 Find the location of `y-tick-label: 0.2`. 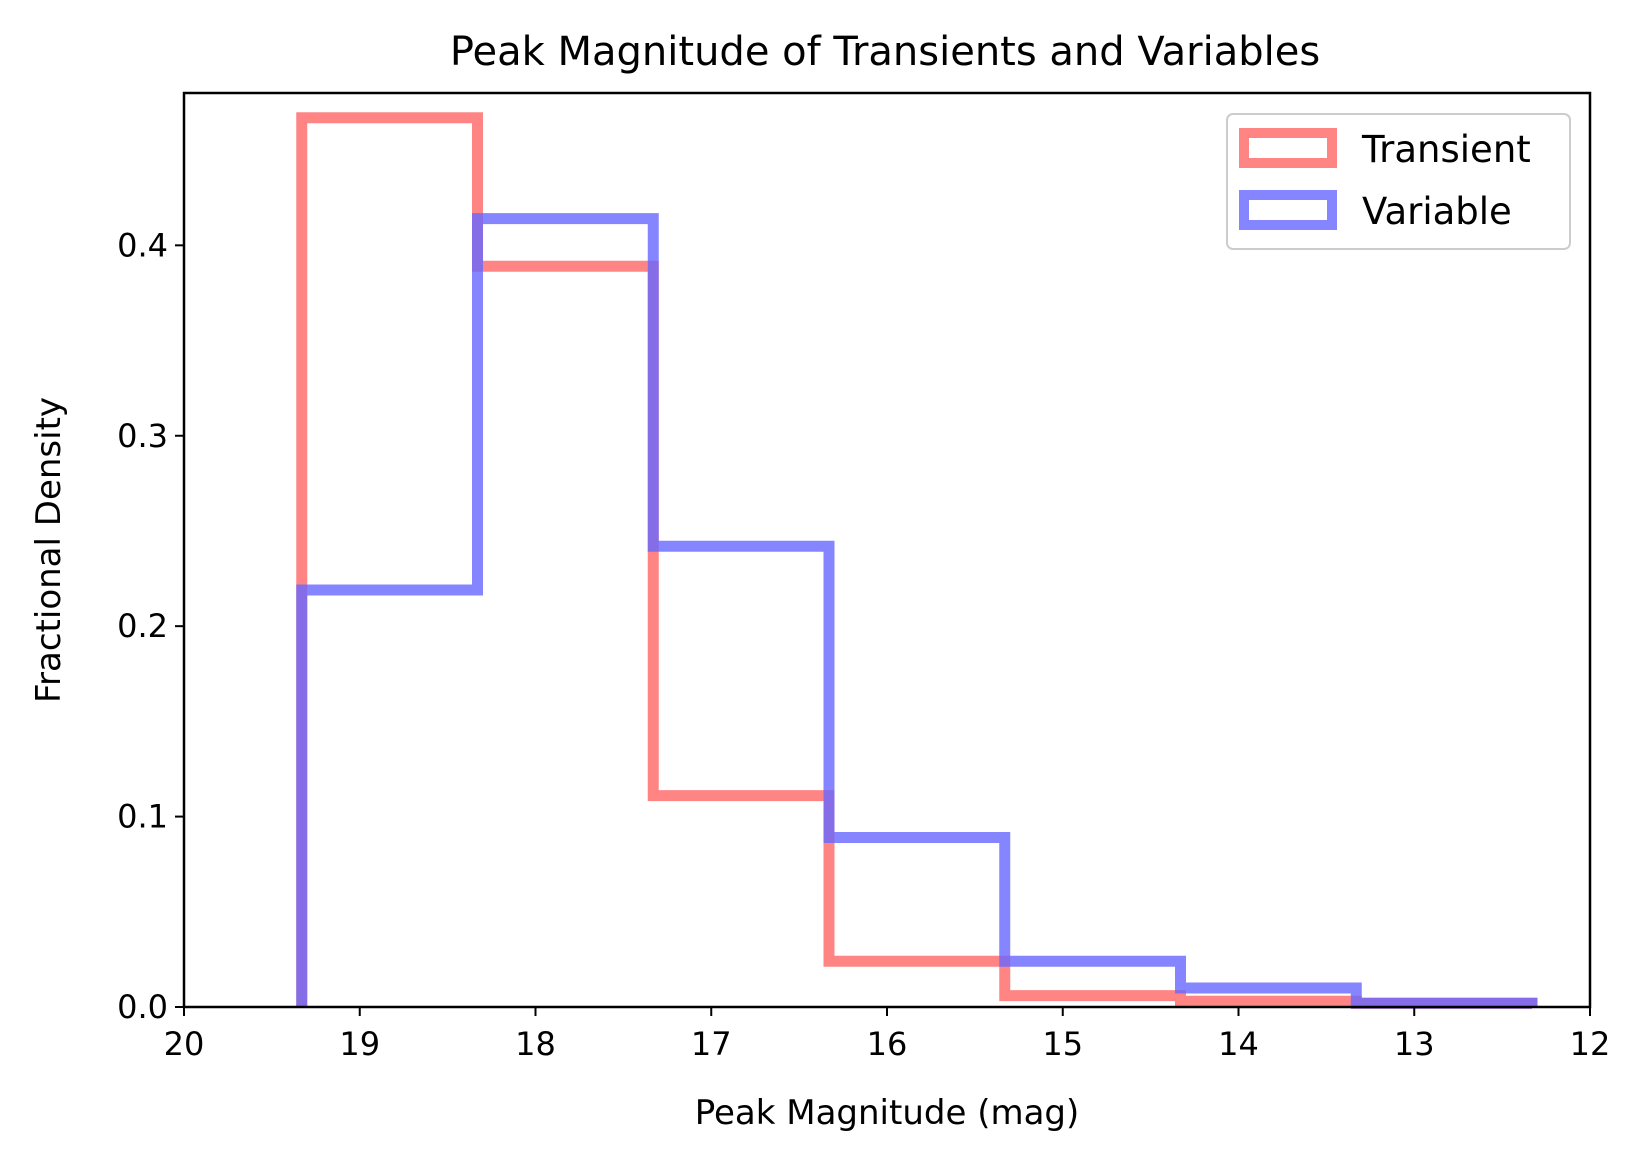

y-tick-label: 0.2 is located at coordinates (142, 626).